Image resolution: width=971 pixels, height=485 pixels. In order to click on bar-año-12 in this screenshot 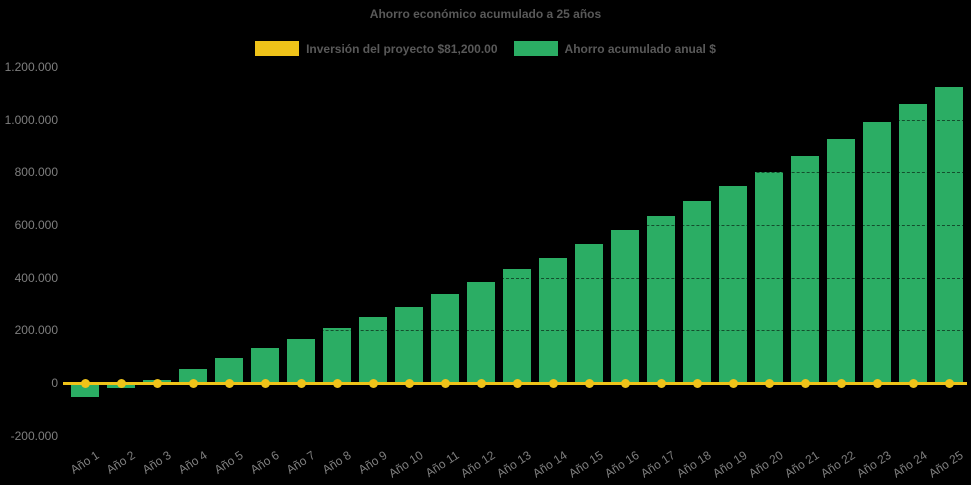, I will do `click(481, 332)`.